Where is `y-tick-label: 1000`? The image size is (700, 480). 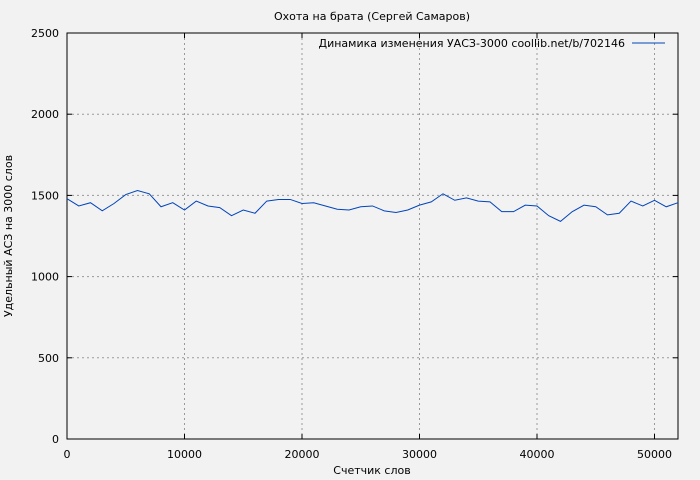
y-tick-label: 1000 is located at coordinates (45, 277).